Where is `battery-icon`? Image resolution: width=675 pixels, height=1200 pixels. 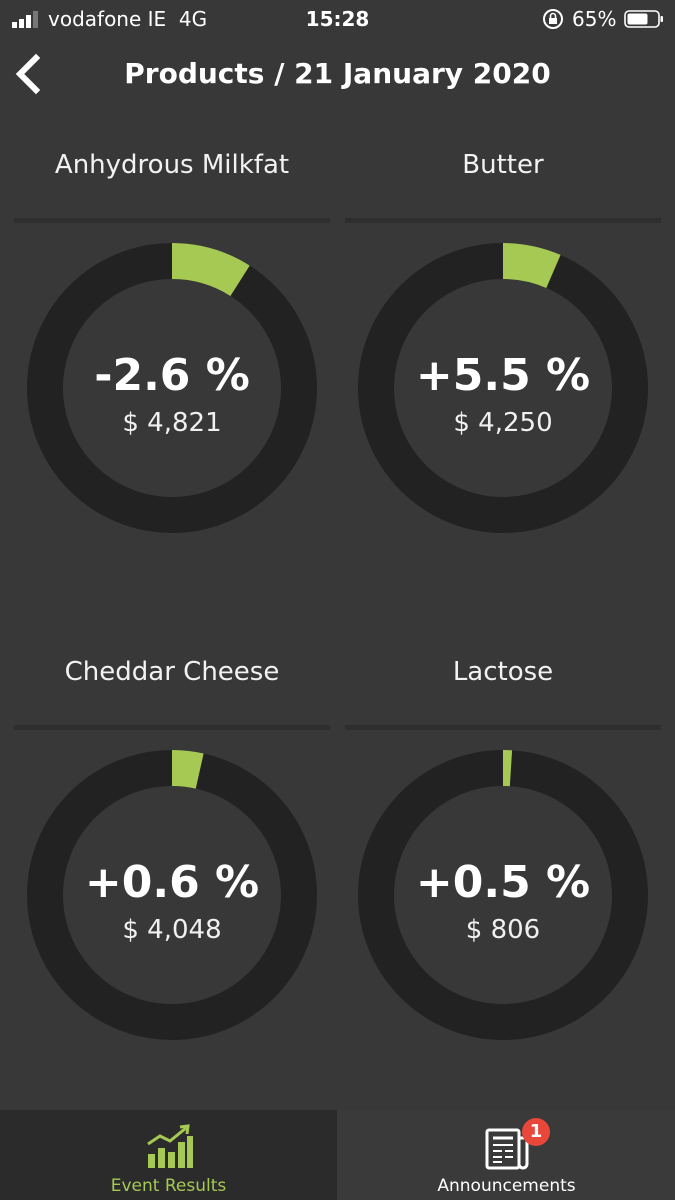
battery-icon is located at coordinates (643, 19).